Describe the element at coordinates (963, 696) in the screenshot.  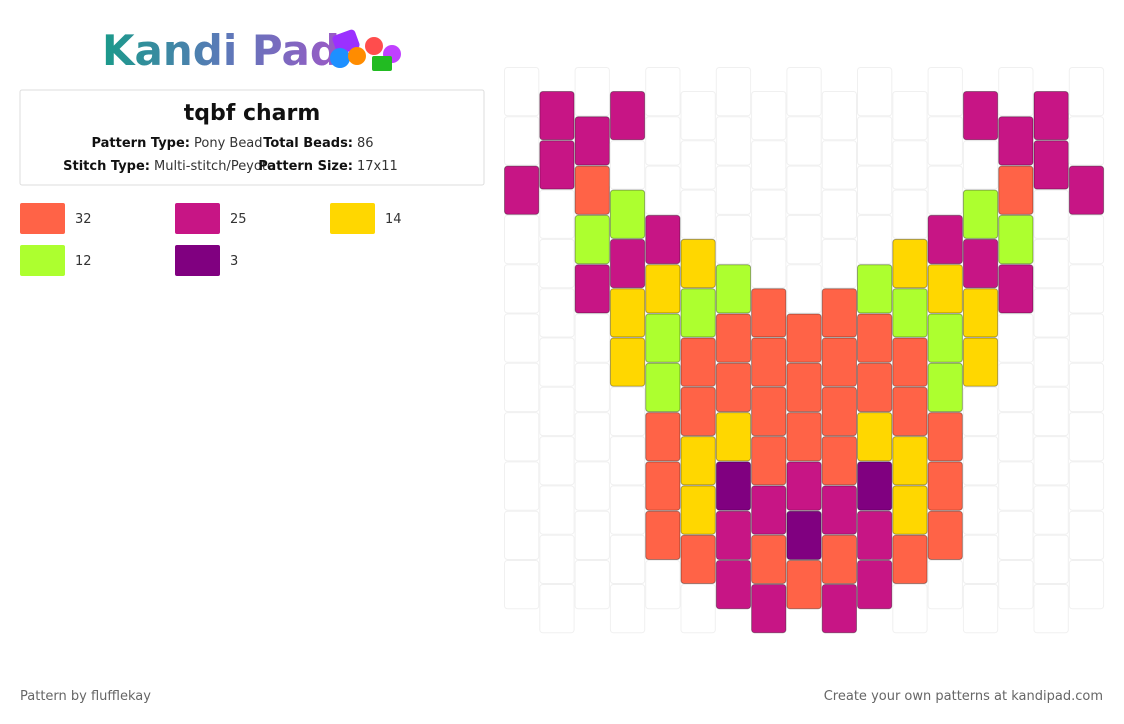
I see `site-link: Create your own patterns at kandipad.com` at that location.